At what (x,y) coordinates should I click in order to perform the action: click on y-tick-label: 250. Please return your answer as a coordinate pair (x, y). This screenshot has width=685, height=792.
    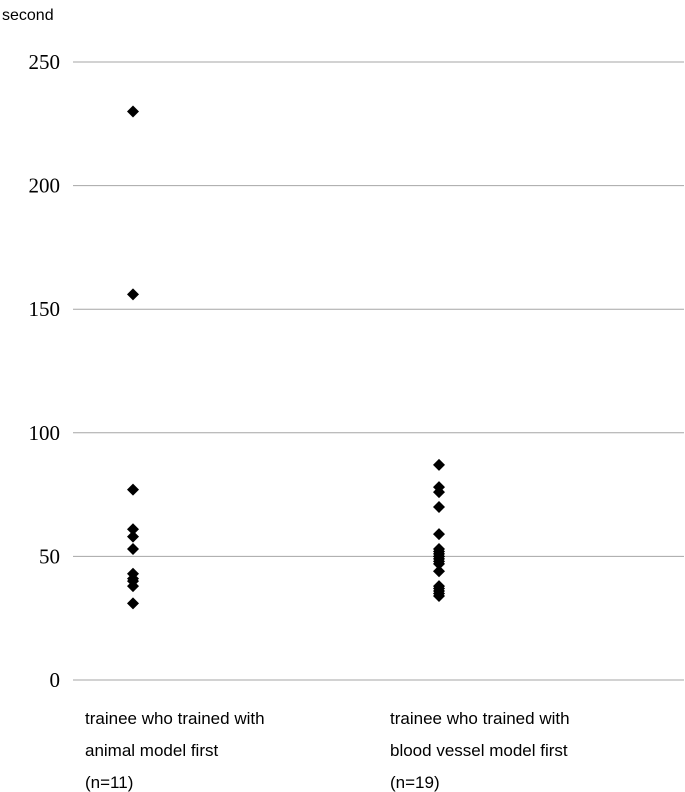
    Looking at the image, I should click on (45, 62).